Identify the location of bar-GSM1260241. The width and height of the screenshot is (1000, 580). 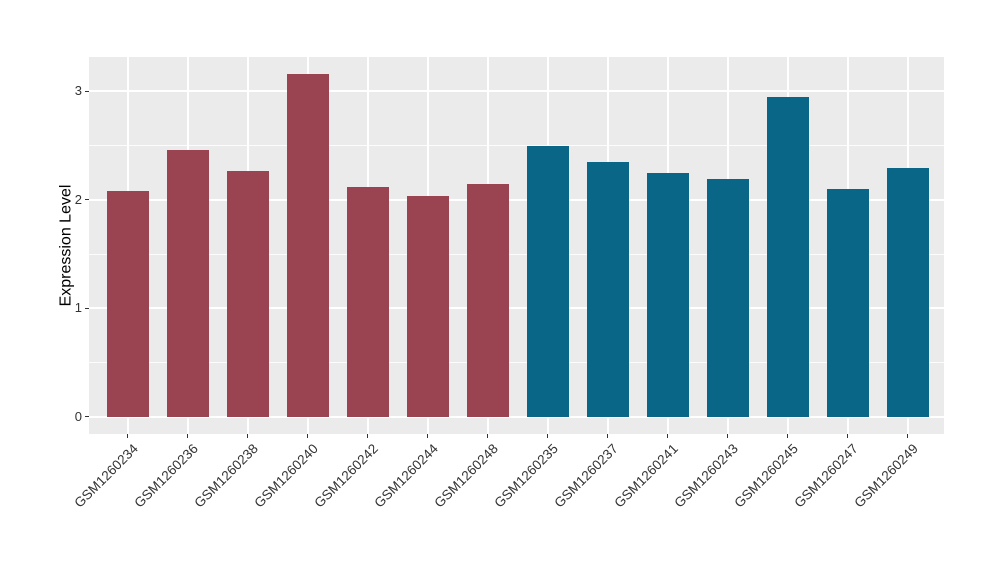
(667, 294).